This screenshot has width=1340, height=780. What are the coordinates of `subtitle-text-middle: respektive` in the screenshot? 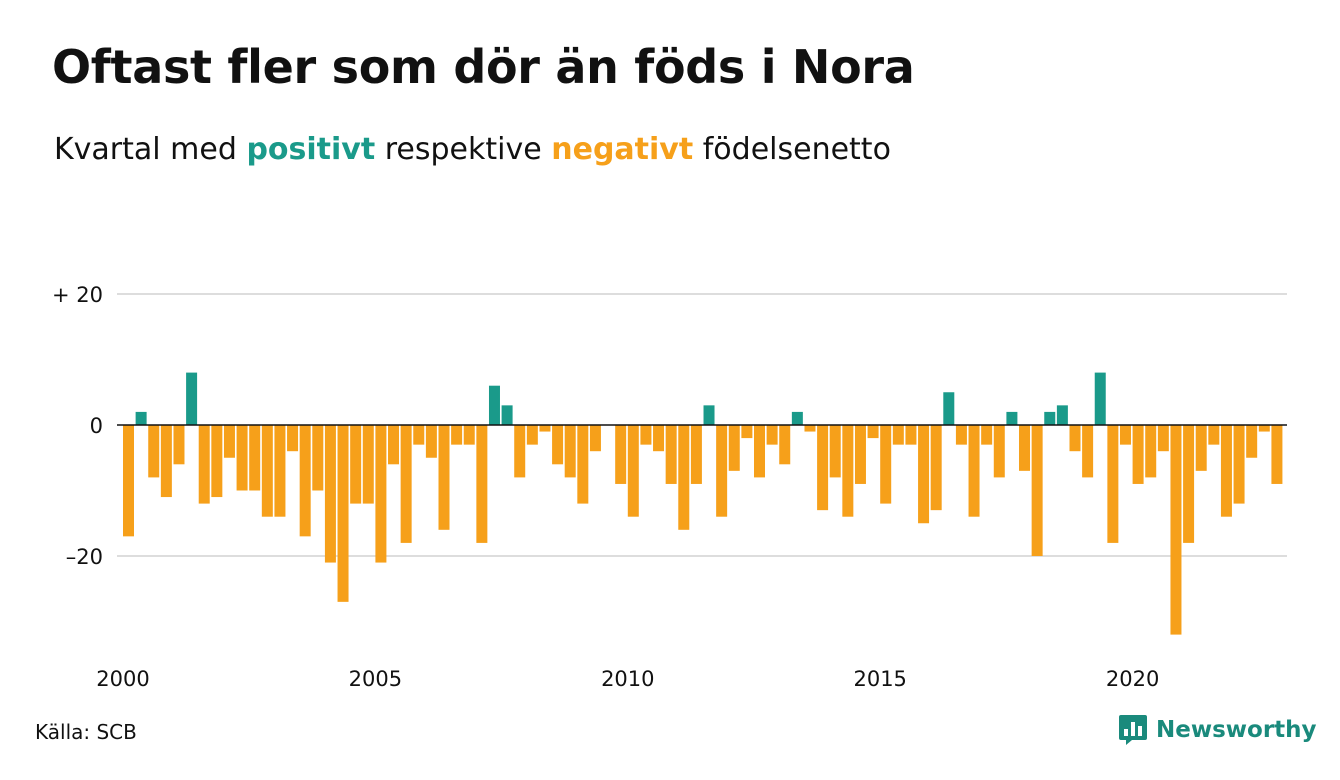 It's located at (463, 149).